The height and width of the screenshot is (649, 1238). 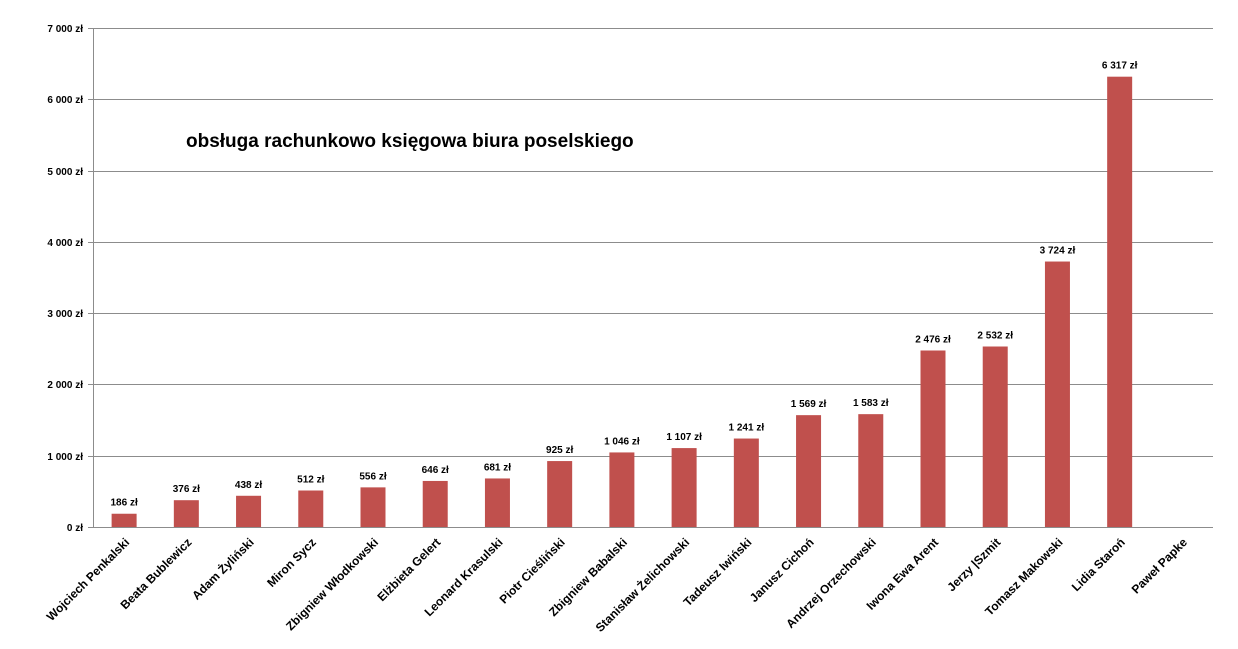 What do you see at coordinates (65, 314) in the screenshot?
I see `y-tick-label: 3 000 zł` at bounding box center [65, 314].